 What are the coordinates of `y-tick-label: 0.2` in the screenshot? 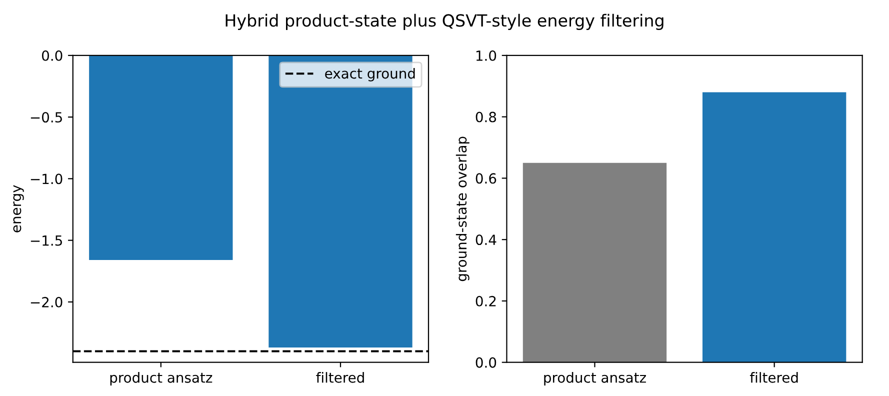 It's located at (486, 301).